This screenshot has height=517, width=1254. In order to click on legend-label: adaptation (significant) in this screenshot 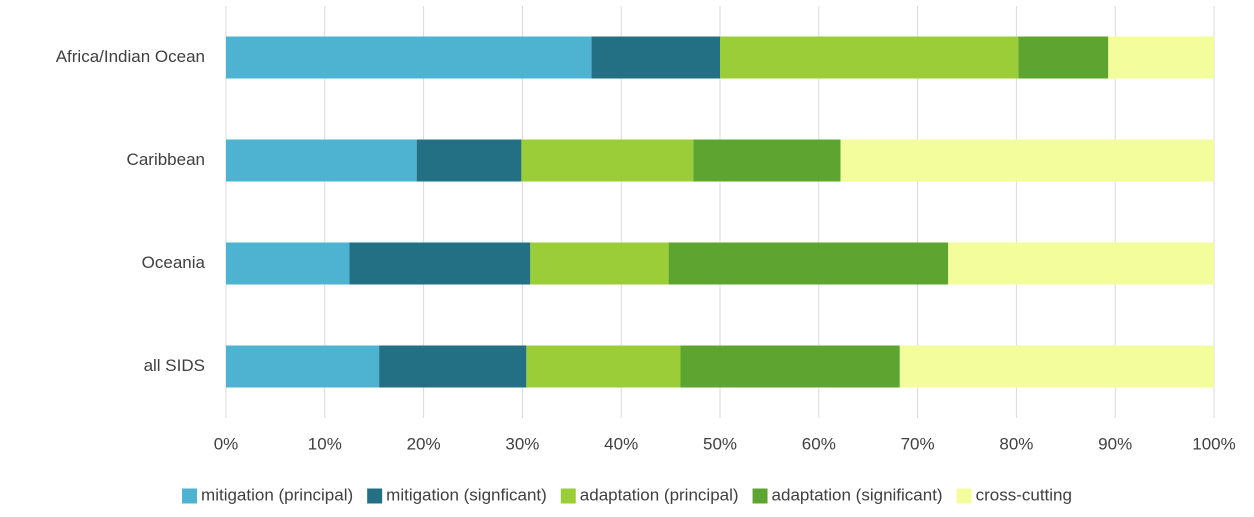, I will do `click(857, 494)`.